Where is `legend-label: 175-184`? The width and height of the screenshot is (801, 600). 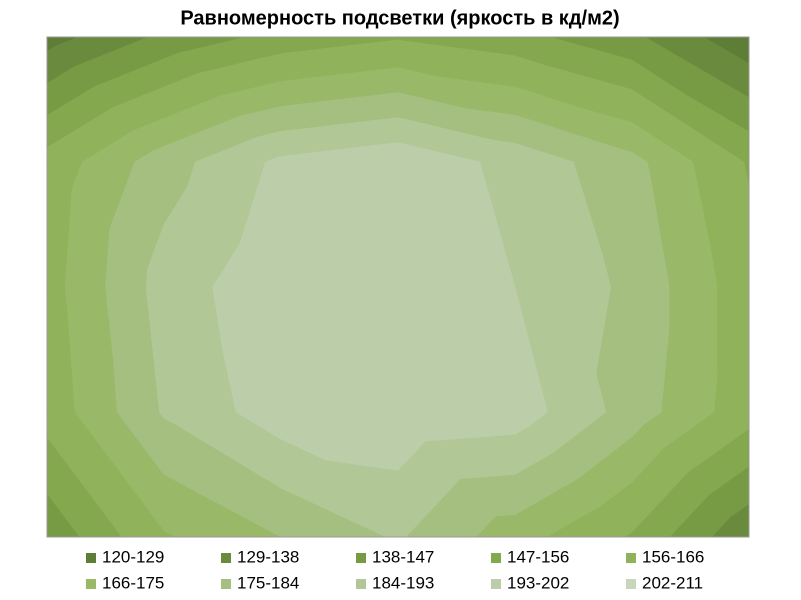 legend-label: 175-184 is located at coordinates (268, 582).